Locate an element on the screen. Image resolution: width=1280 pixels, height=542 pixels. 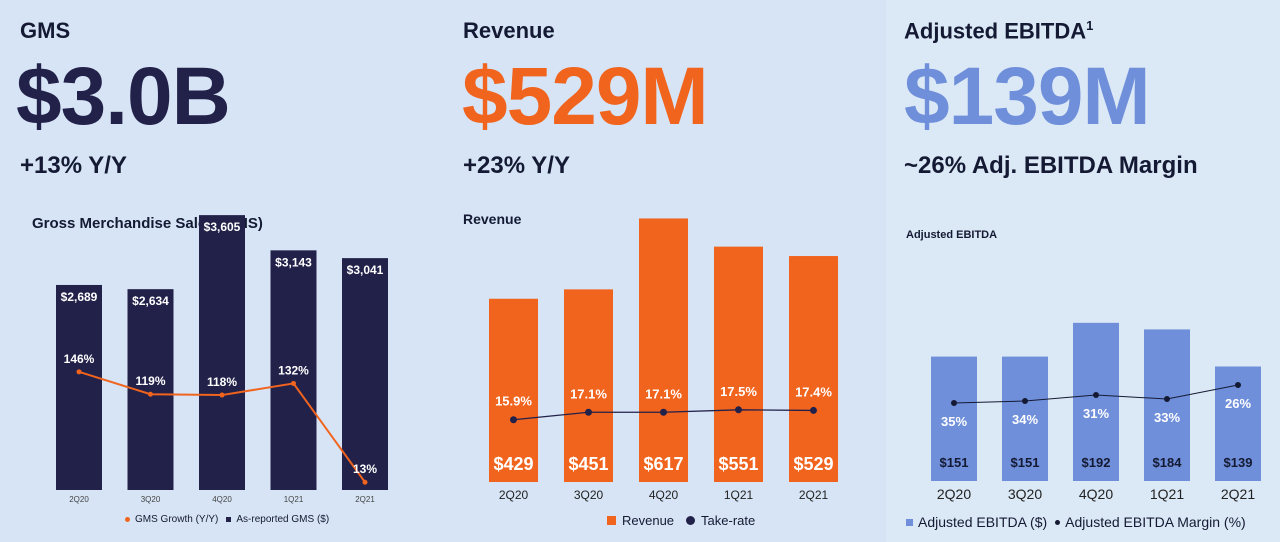
gms-legend-growth: GMS Growth (Y/Y) is located at coordinates (171, 519).